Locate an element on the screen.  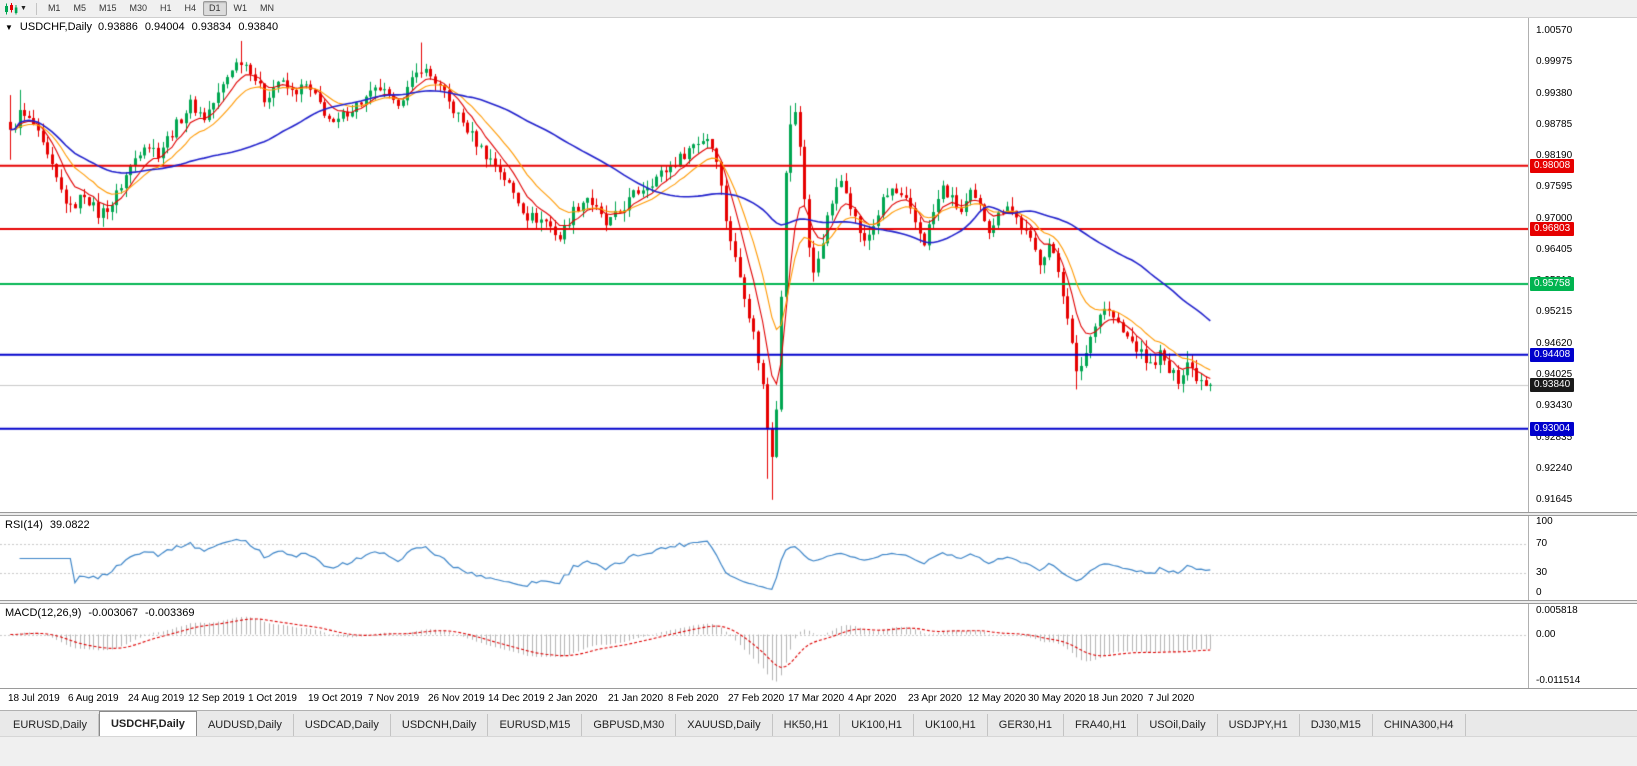
price-axis-label: 0.98785 is located at coordinates (1554, 124).